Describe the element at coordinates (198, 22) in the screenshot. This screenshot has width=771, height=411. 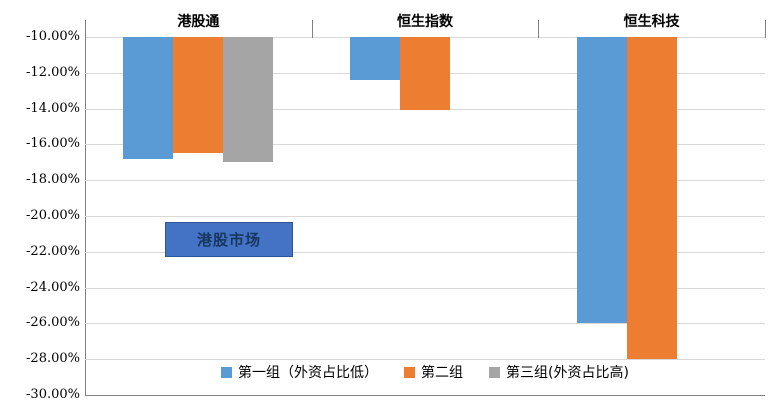
I see `category-label: 港股通` at that location.